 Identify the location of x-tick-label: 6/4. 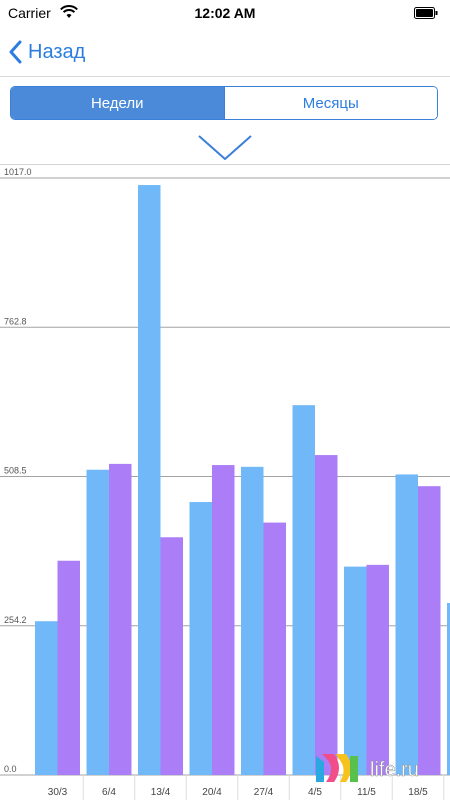
(109, 792).